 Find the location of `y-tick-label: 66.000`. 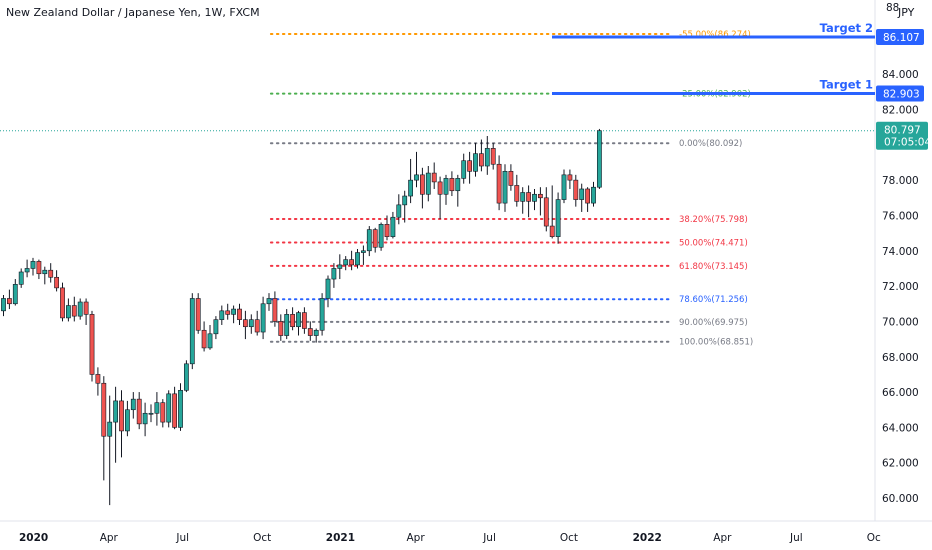

y-tick-label: 66.000 is located at coordinates (900, 393).